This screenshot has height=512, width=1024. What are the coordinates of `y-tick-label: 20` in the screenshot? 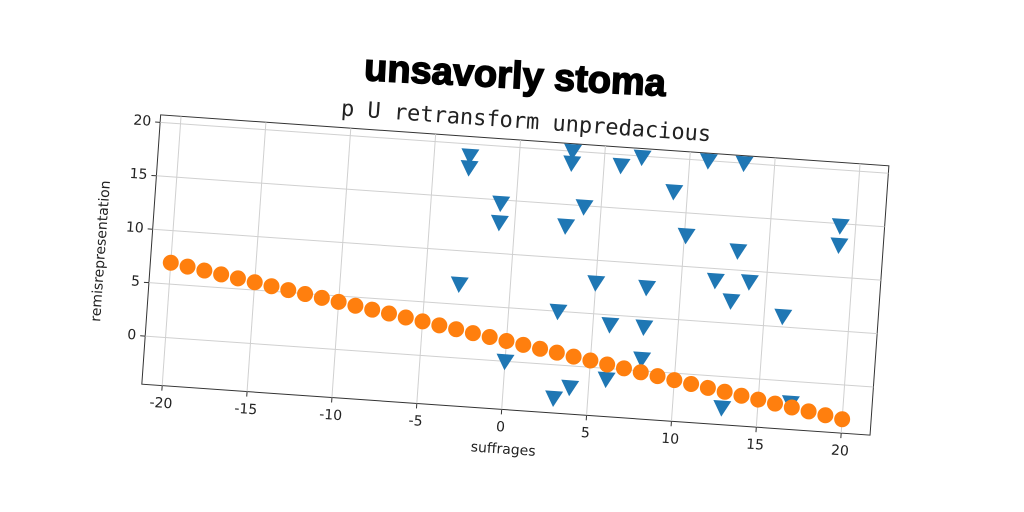 It's located at (142, 121).